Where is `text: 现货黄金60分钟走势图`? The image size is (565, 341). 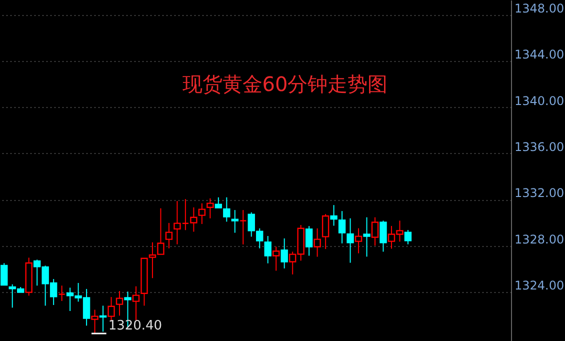
text: 现货黄金60分钟走势图 is located at coordinates (285, 84).